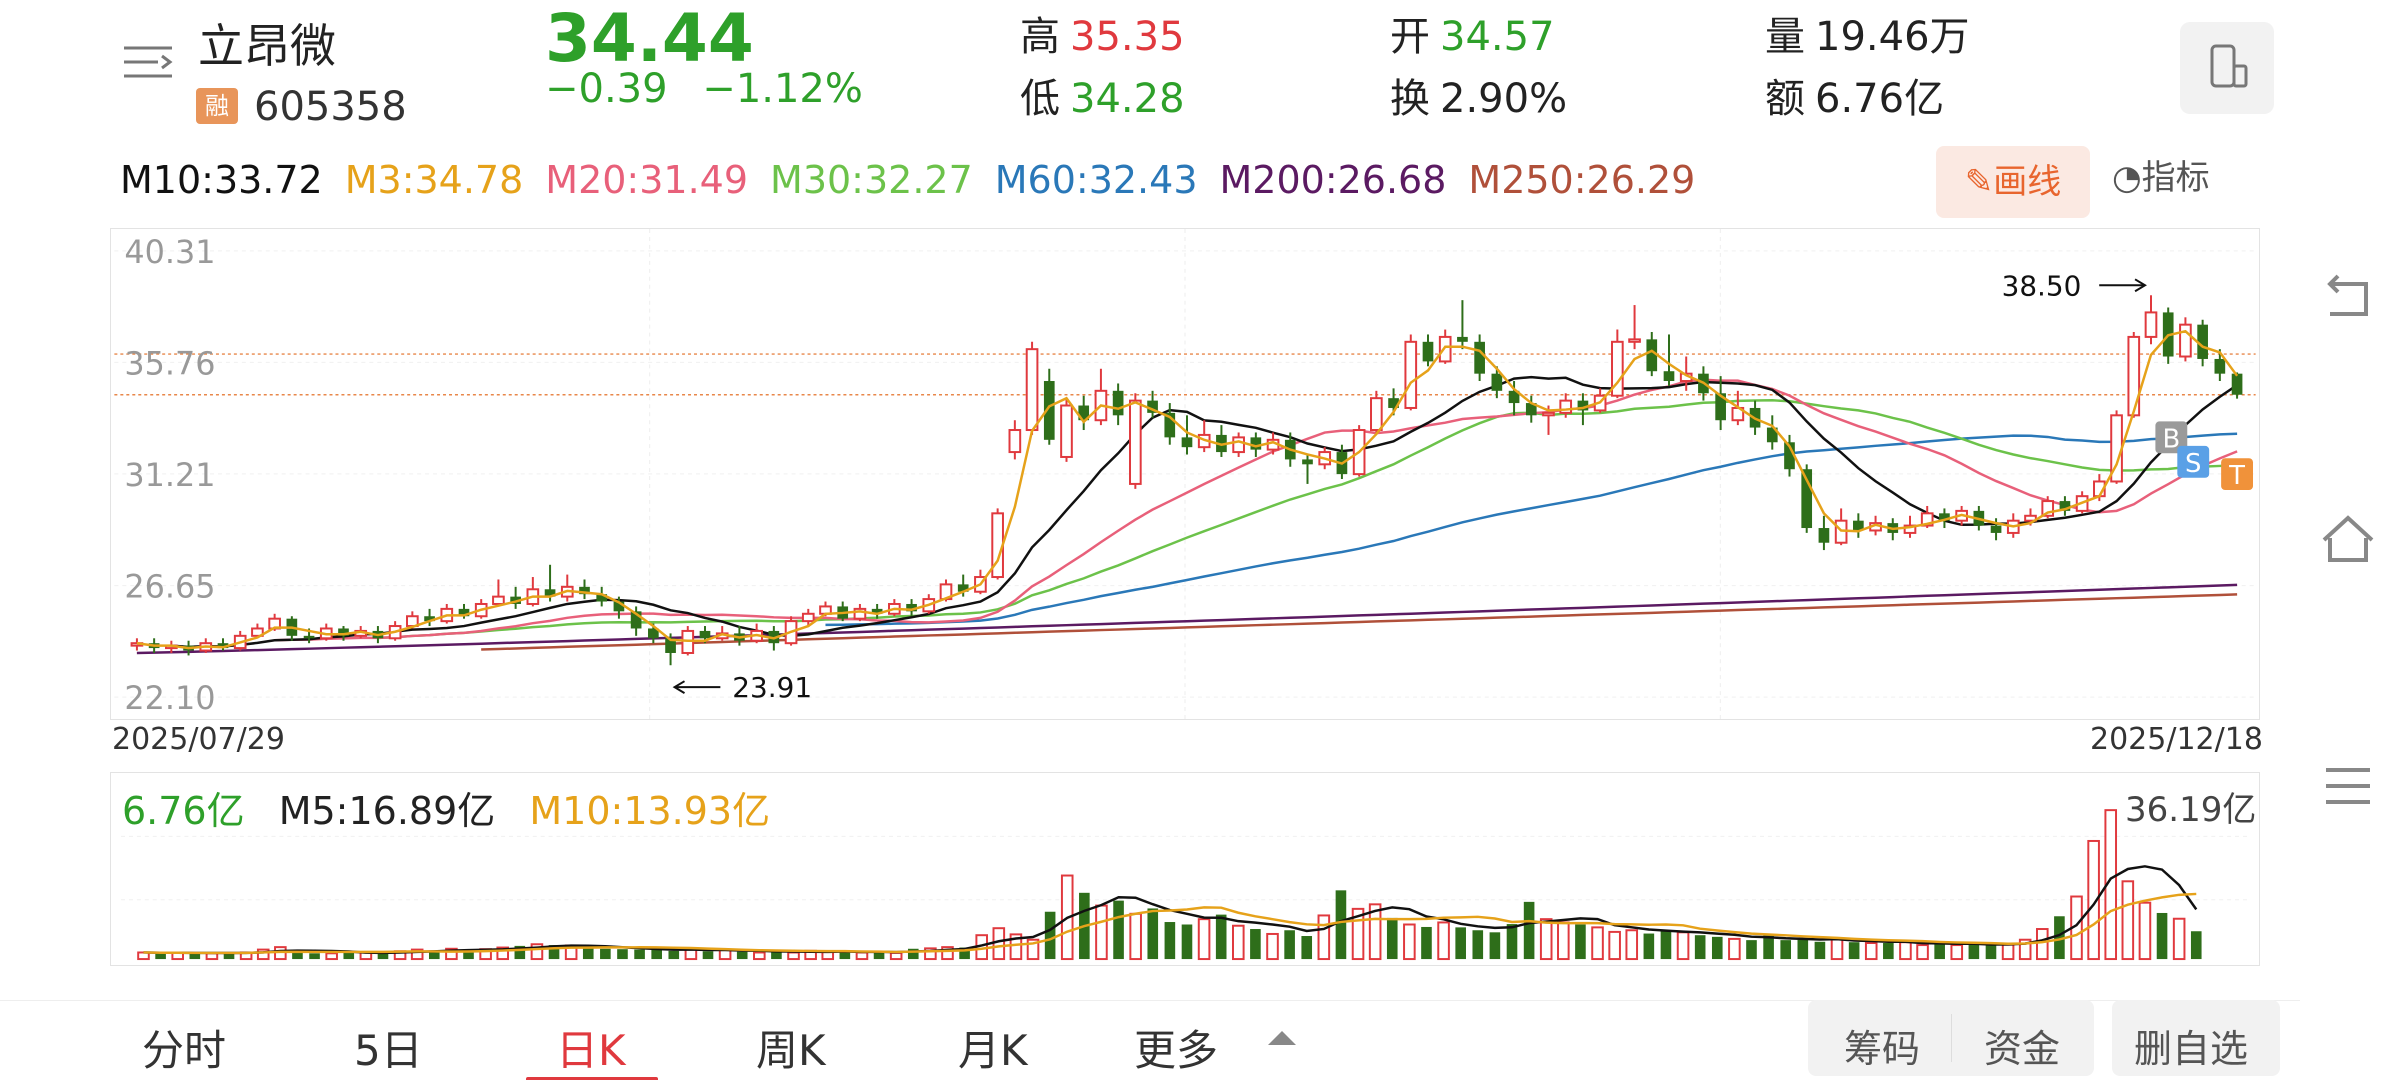  Describe the element at coordinates (715, 89) in the screenshot. I see `price-change: −0.39 −1.12%` at that location.